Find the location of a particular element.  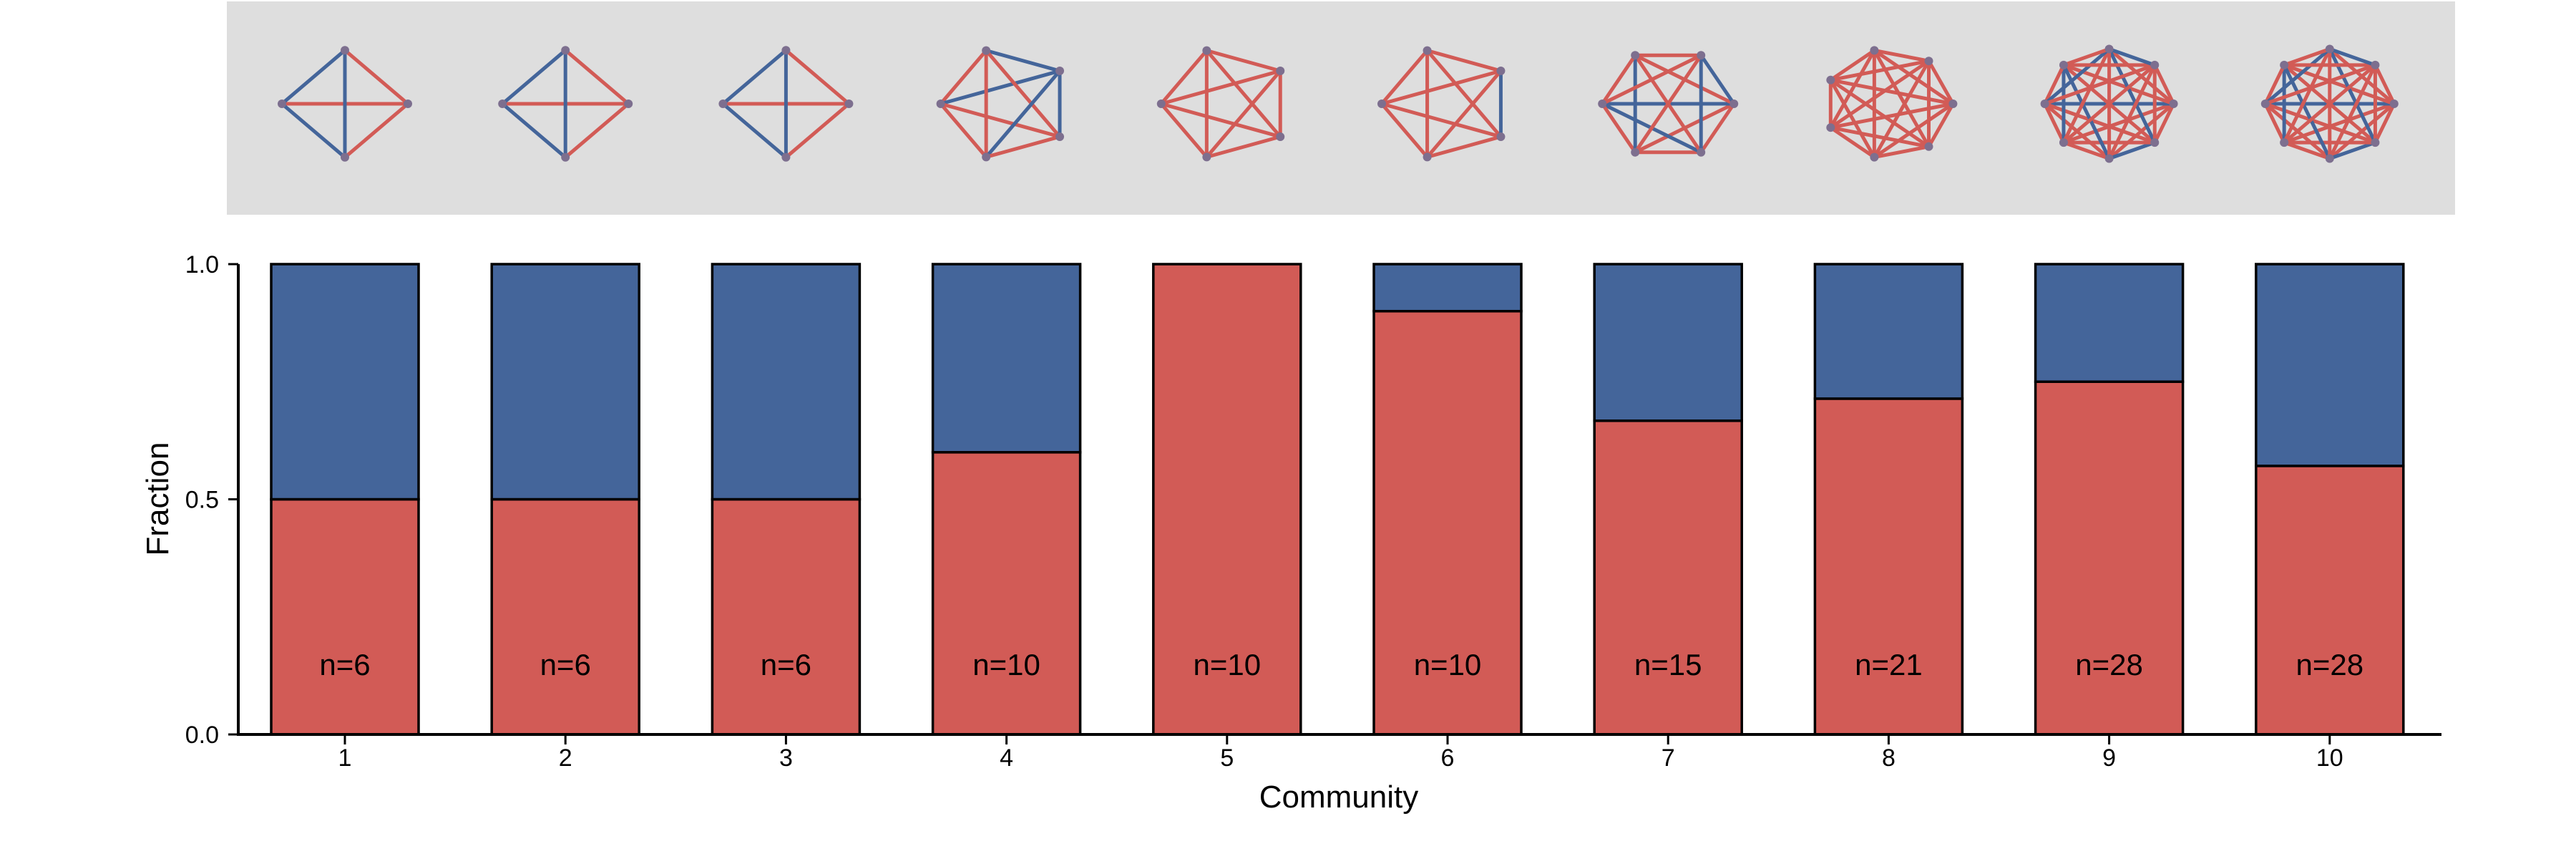

x-tick-label: 6 is located at coordinates (1448, 758).